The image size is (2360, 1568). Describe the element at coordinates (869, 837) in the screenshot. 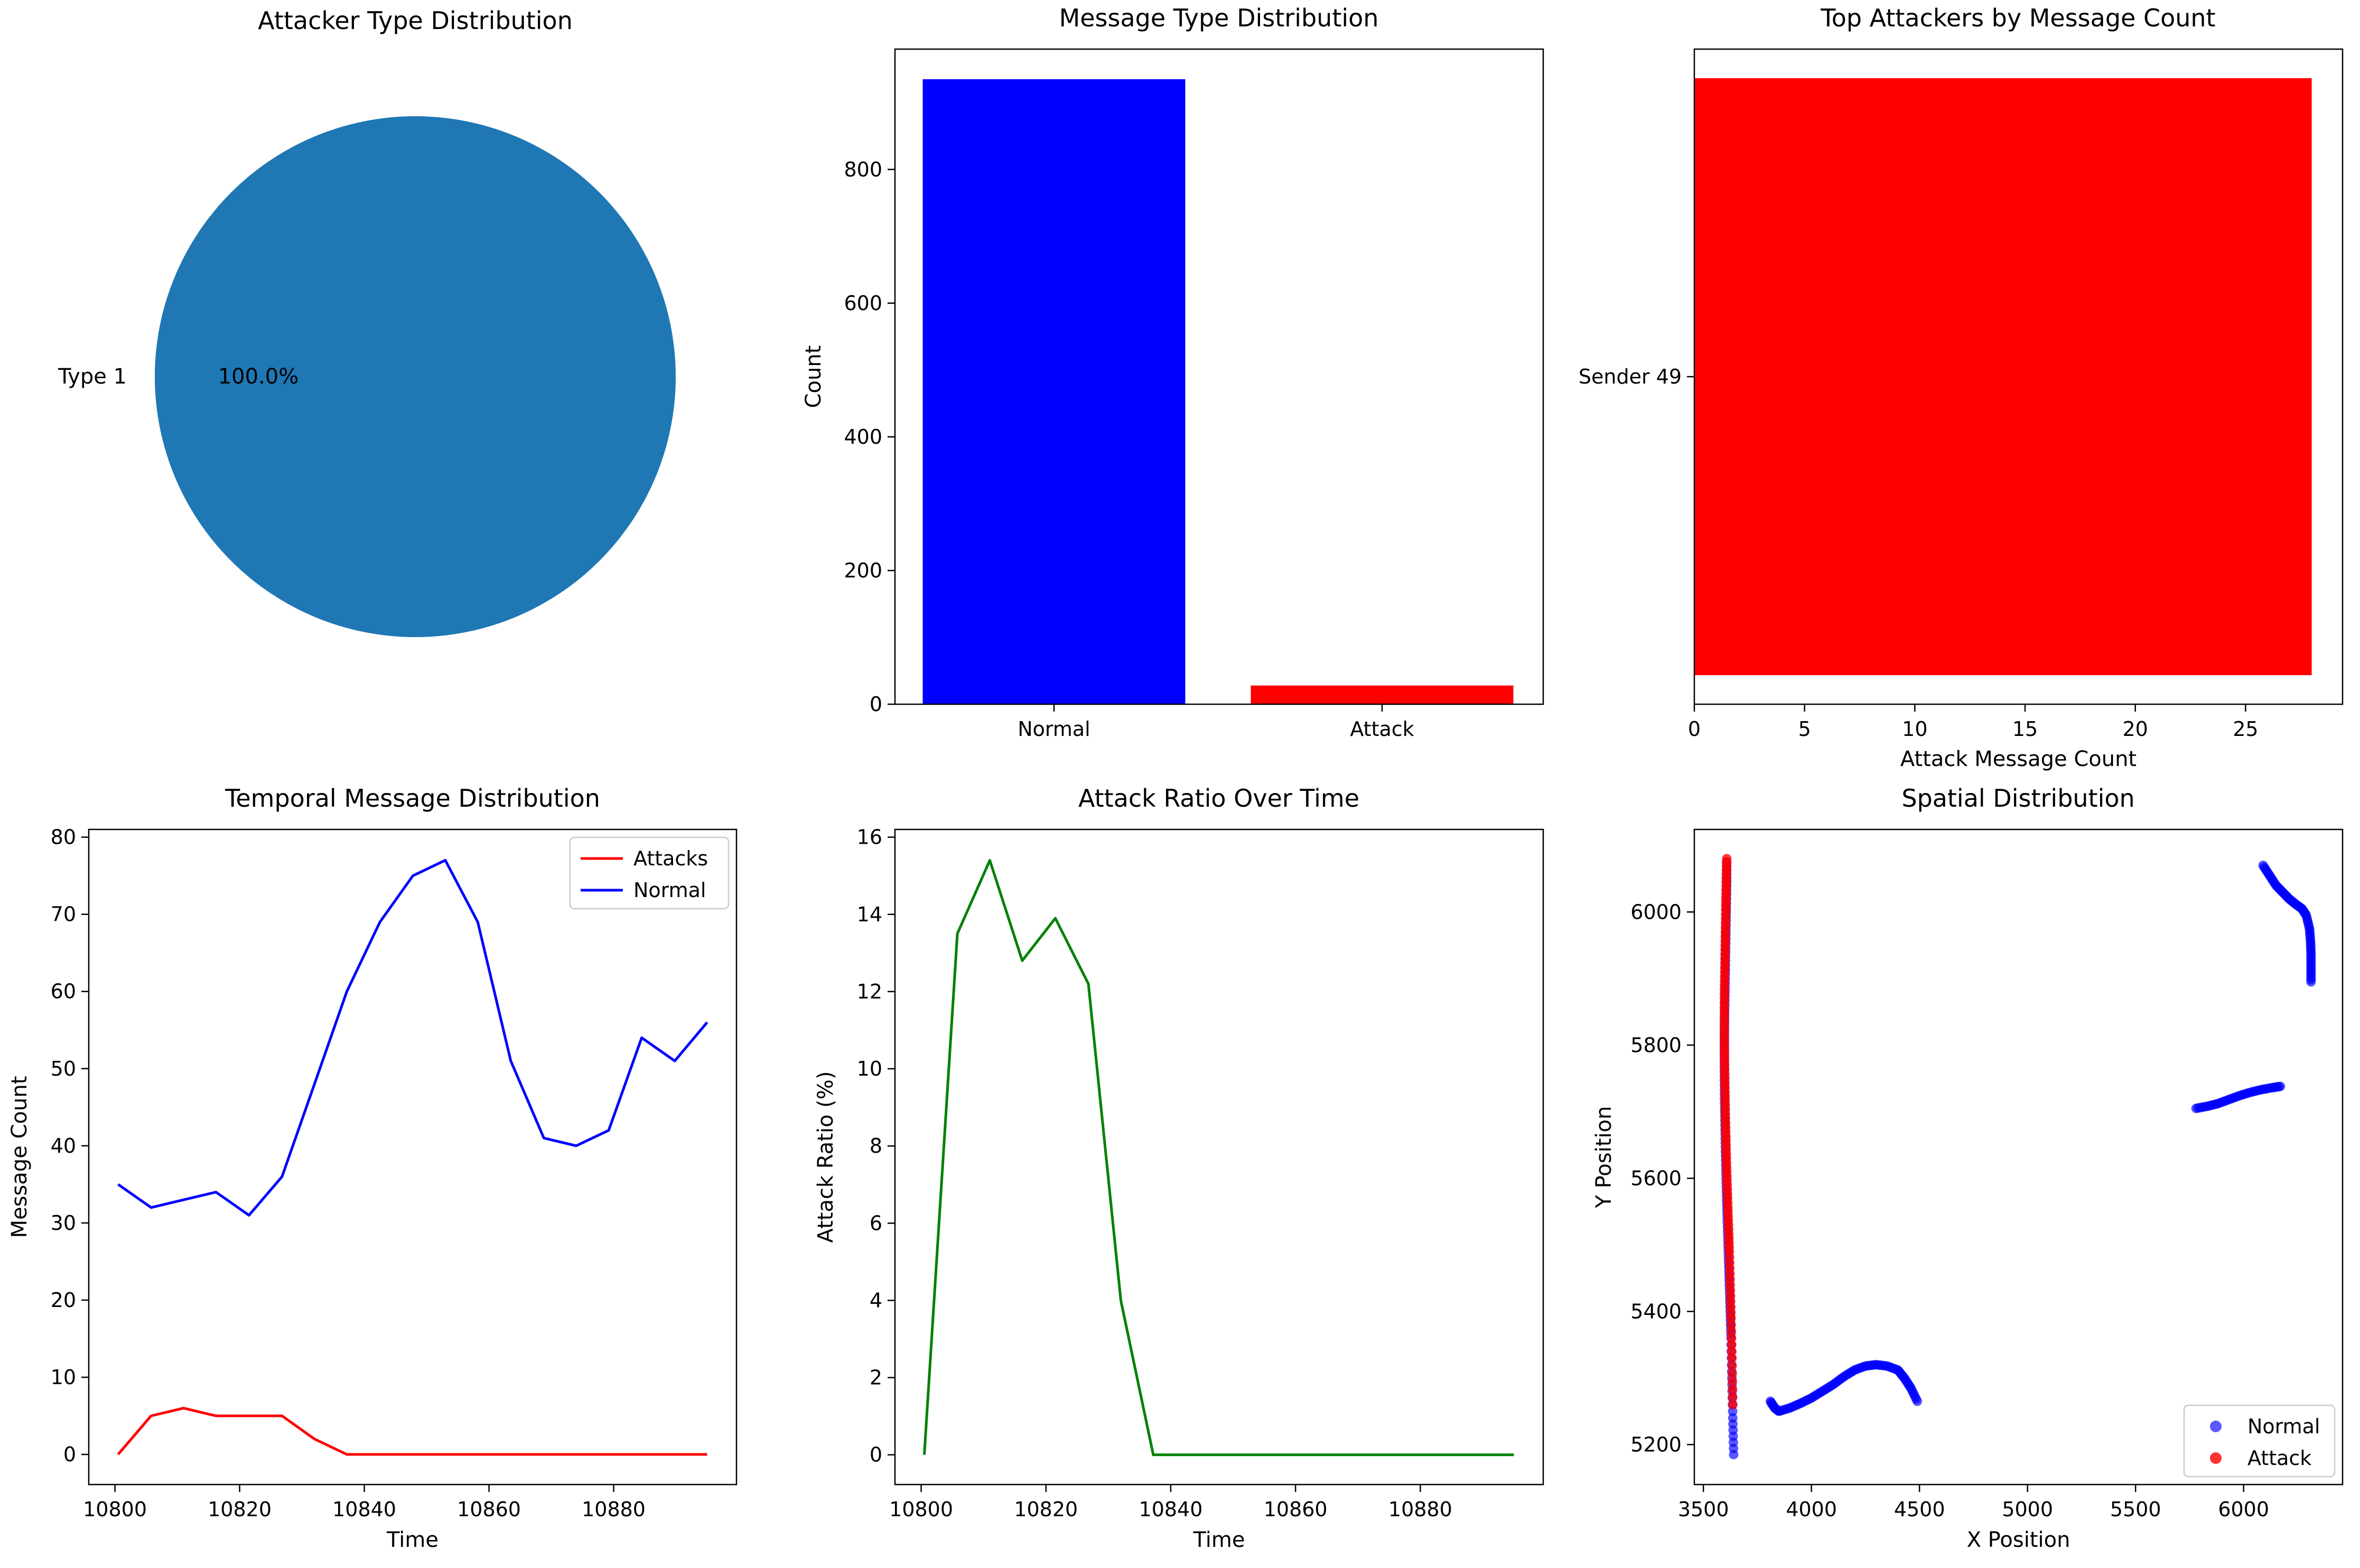

I see `y-tick-label: 16` at that location.